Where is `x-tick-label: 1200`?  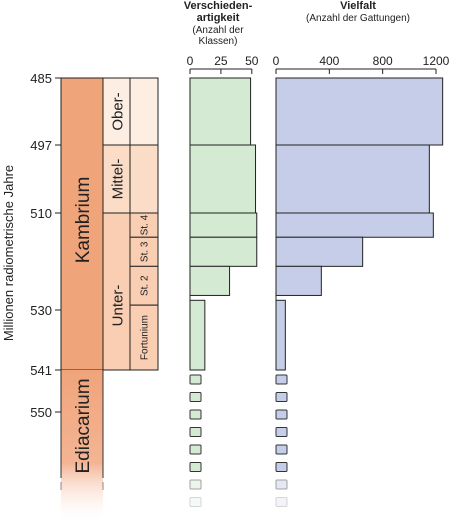
x-tick-label: 1200 is located at coordinates (436, 61).